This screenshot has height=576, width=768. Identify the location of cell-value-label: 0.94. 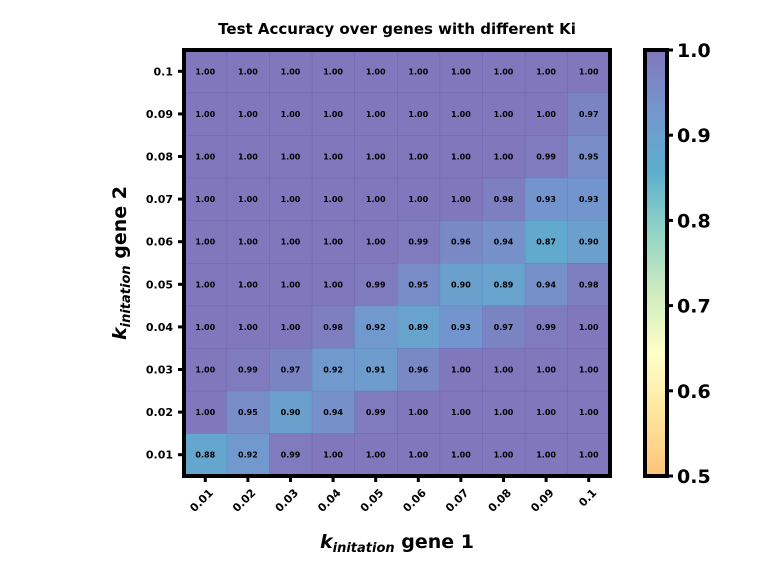
(333, 412).